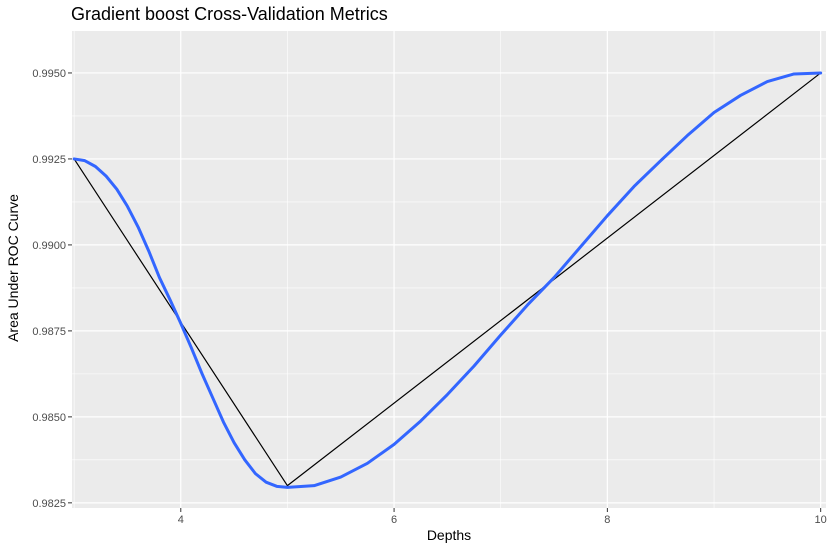 Image resolution: width=834 pixels, height=551 pixels. Describe the element at coordinates (181, 520) in the screenshot. I see `x-tick-label: 4` at that location.